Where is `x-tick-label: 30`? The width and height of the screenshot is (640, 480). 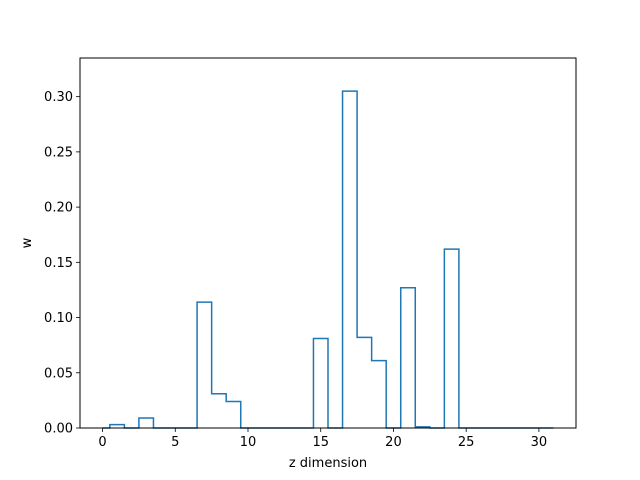
x-tick-label: 30 is located at coordinates (539, 442).